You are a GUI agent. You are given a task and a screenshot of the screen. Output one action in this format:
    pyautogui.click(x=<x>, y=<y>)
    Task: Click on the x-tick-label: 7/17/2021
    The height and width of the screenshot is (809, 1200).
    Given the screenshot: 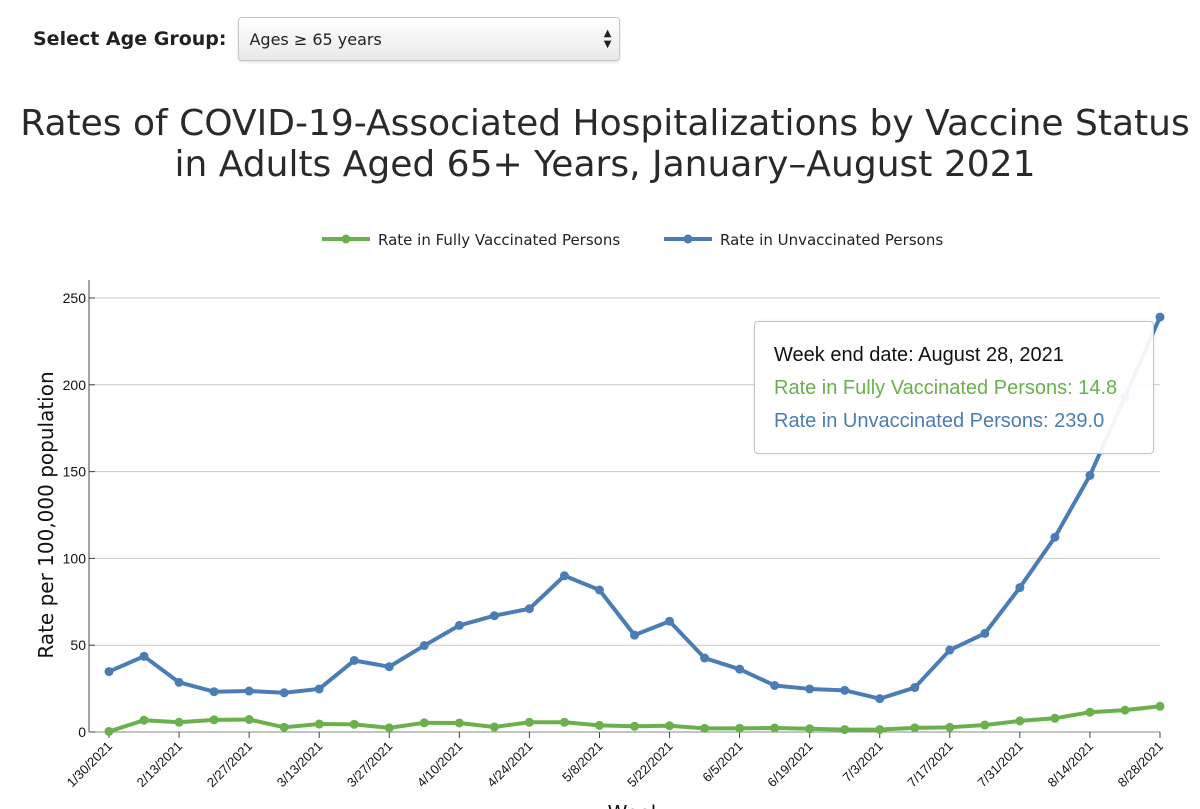 What is the action you would take?
    pyautogui.click(x=930, y=765)
    